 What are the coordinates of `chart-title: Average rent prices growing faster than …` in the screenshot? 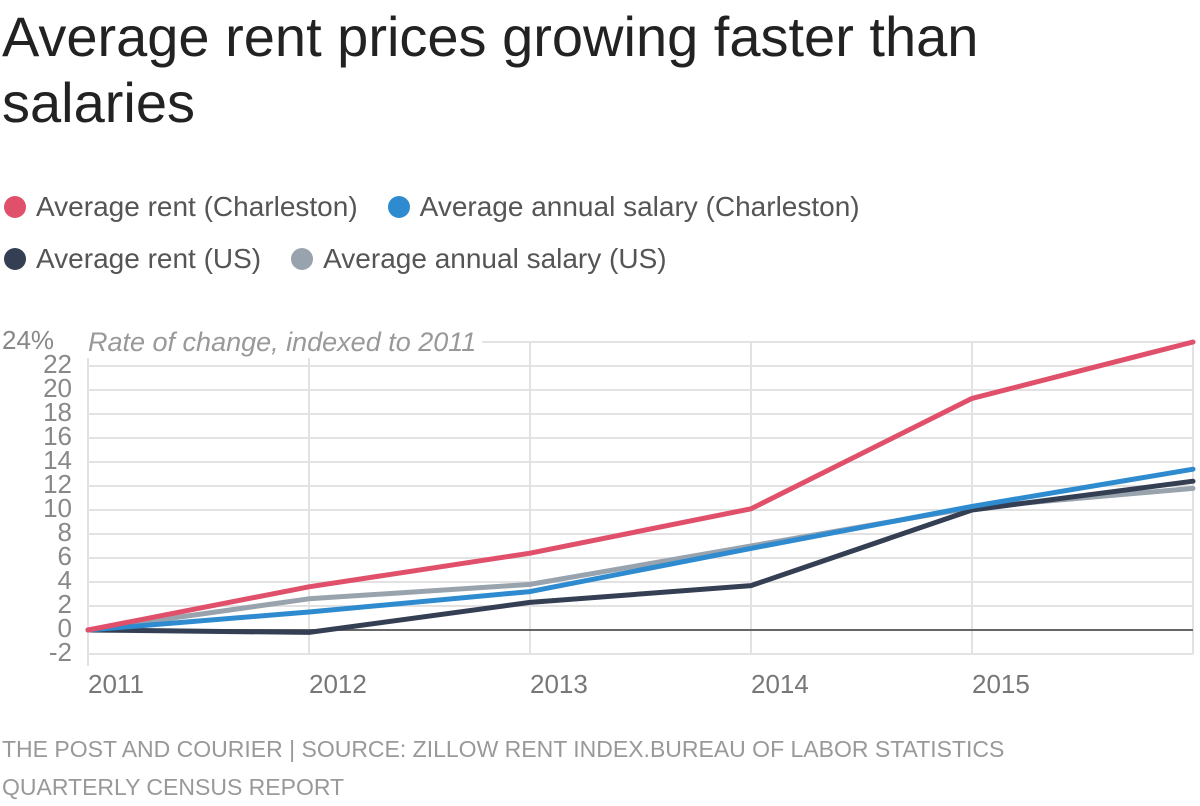 It's located at (490, 69).